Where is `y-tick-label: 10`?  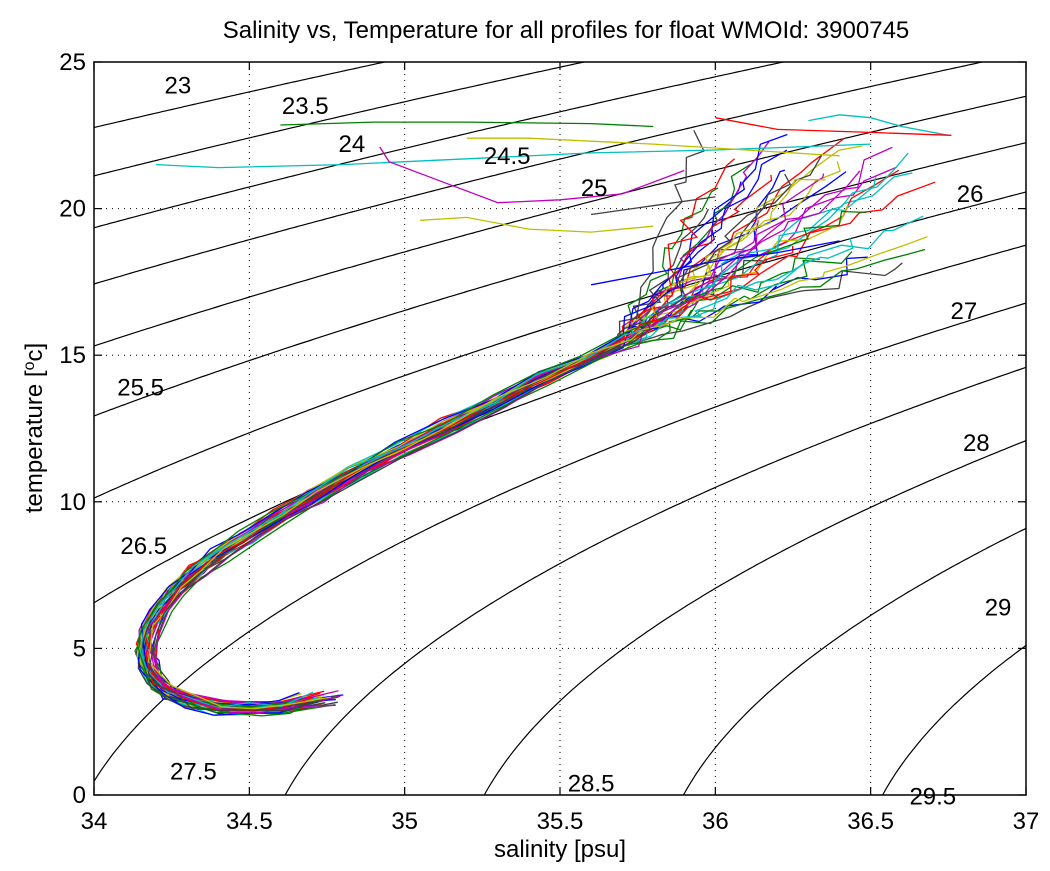
y-tick-label: 10 is located at coordinates (72, 502).